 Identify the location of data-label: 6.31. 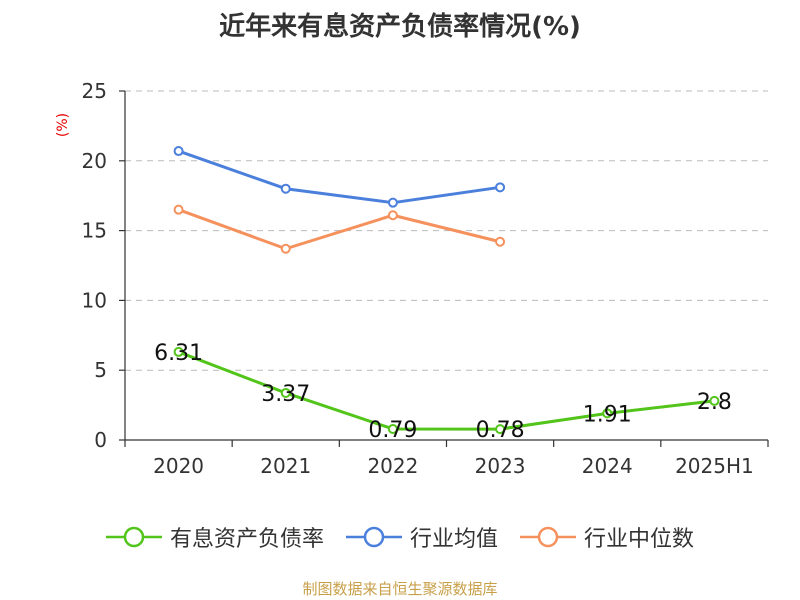
(178, 353).